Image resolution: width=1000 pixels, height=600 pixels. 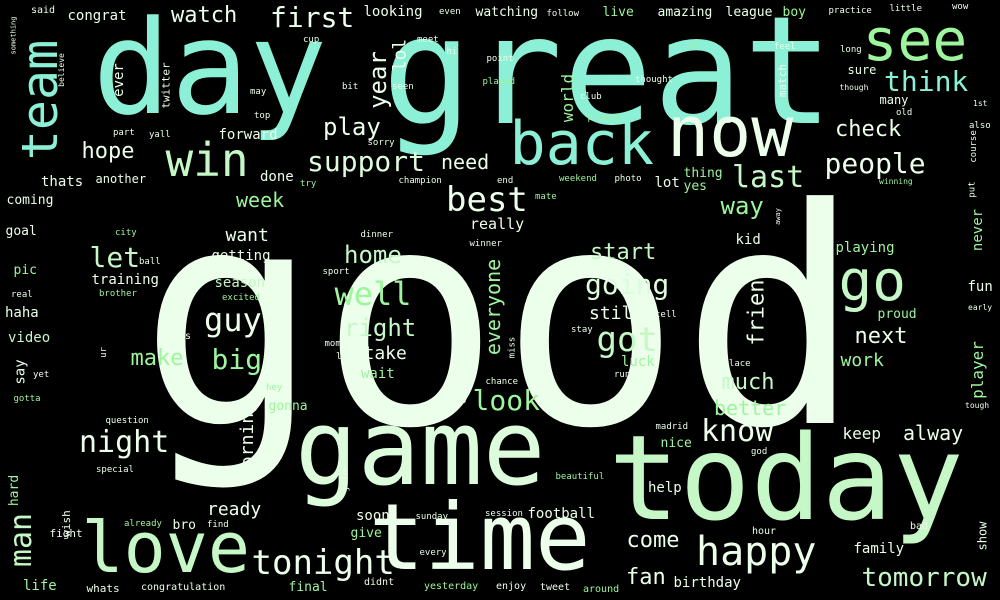 I want to click on word-fight: fight, so click(x=66, y=533).